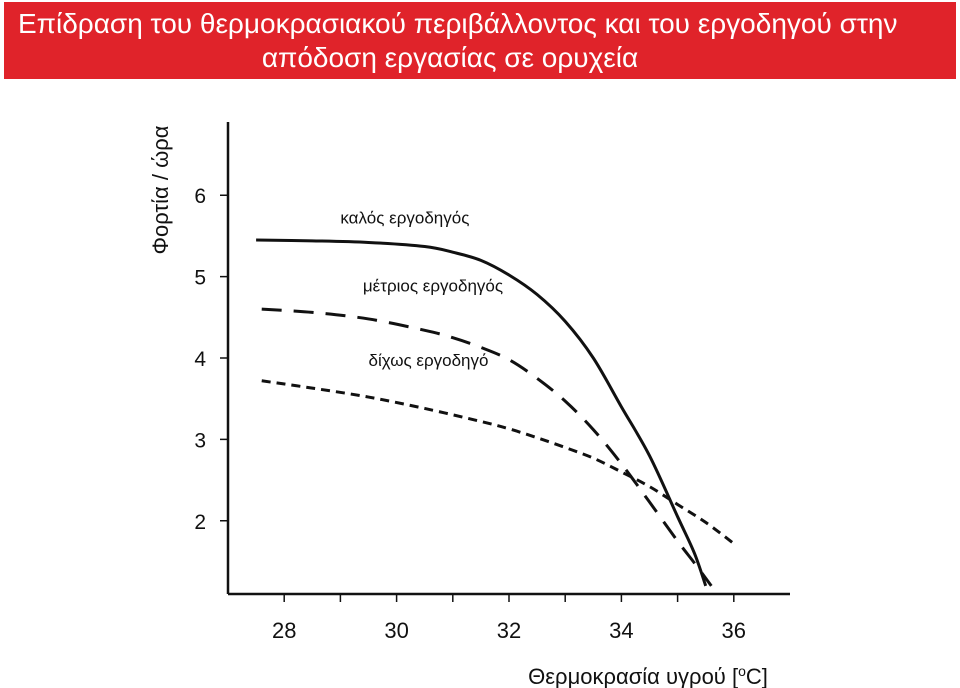 The height and width of the screenshot is (688, 960). Describe the element at coordinates (734, 630) in the screenshot. I see `x-tick-label: 36` at that location.